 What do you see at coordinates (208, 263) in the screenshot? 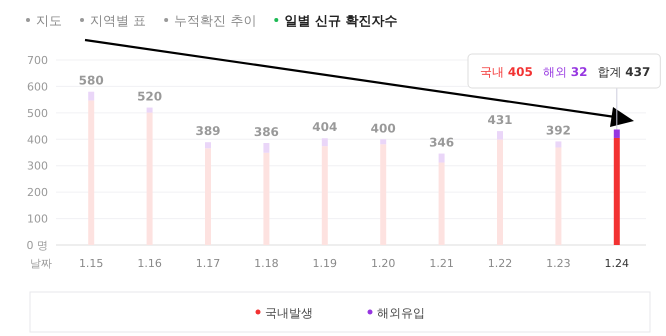
I see `x-tick-label: 1.17` at bounding box center [208, 263].